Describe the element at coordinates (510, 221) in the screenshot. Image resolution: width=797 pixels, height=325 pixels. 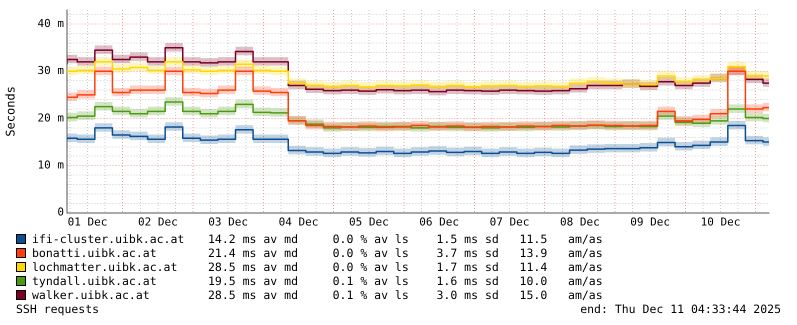
I see `x-tick-label: 07 Dec` at that location.